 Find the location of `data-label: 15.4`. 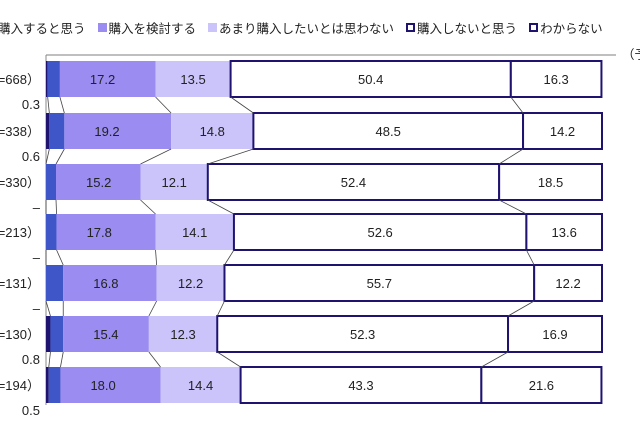

data-label: 15.4 is located at coordinates (105, 334).